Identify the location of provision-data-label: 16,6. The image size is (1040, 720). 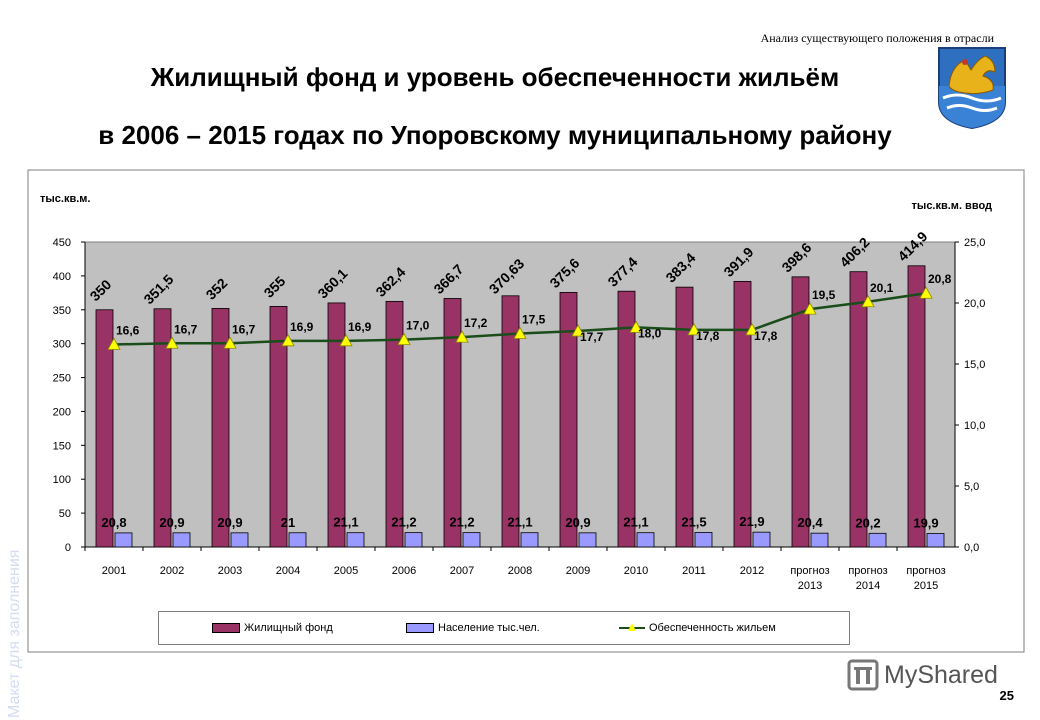
(128, 330).